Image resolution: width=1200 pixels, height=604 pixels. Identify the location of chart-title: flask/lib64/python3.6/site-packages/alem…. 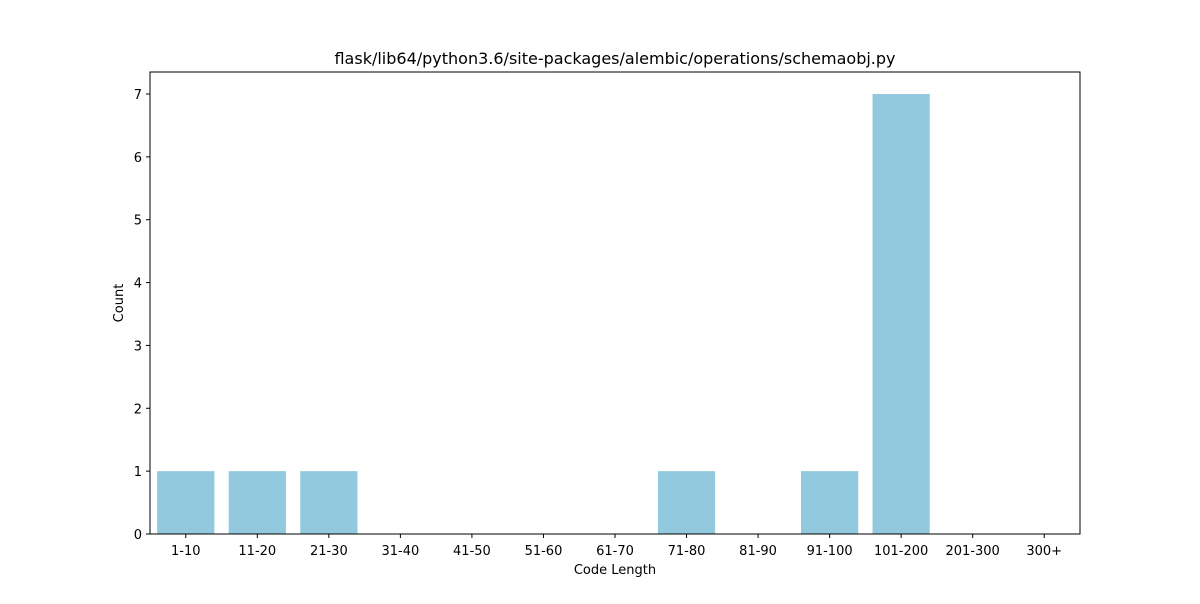
(614, 58).